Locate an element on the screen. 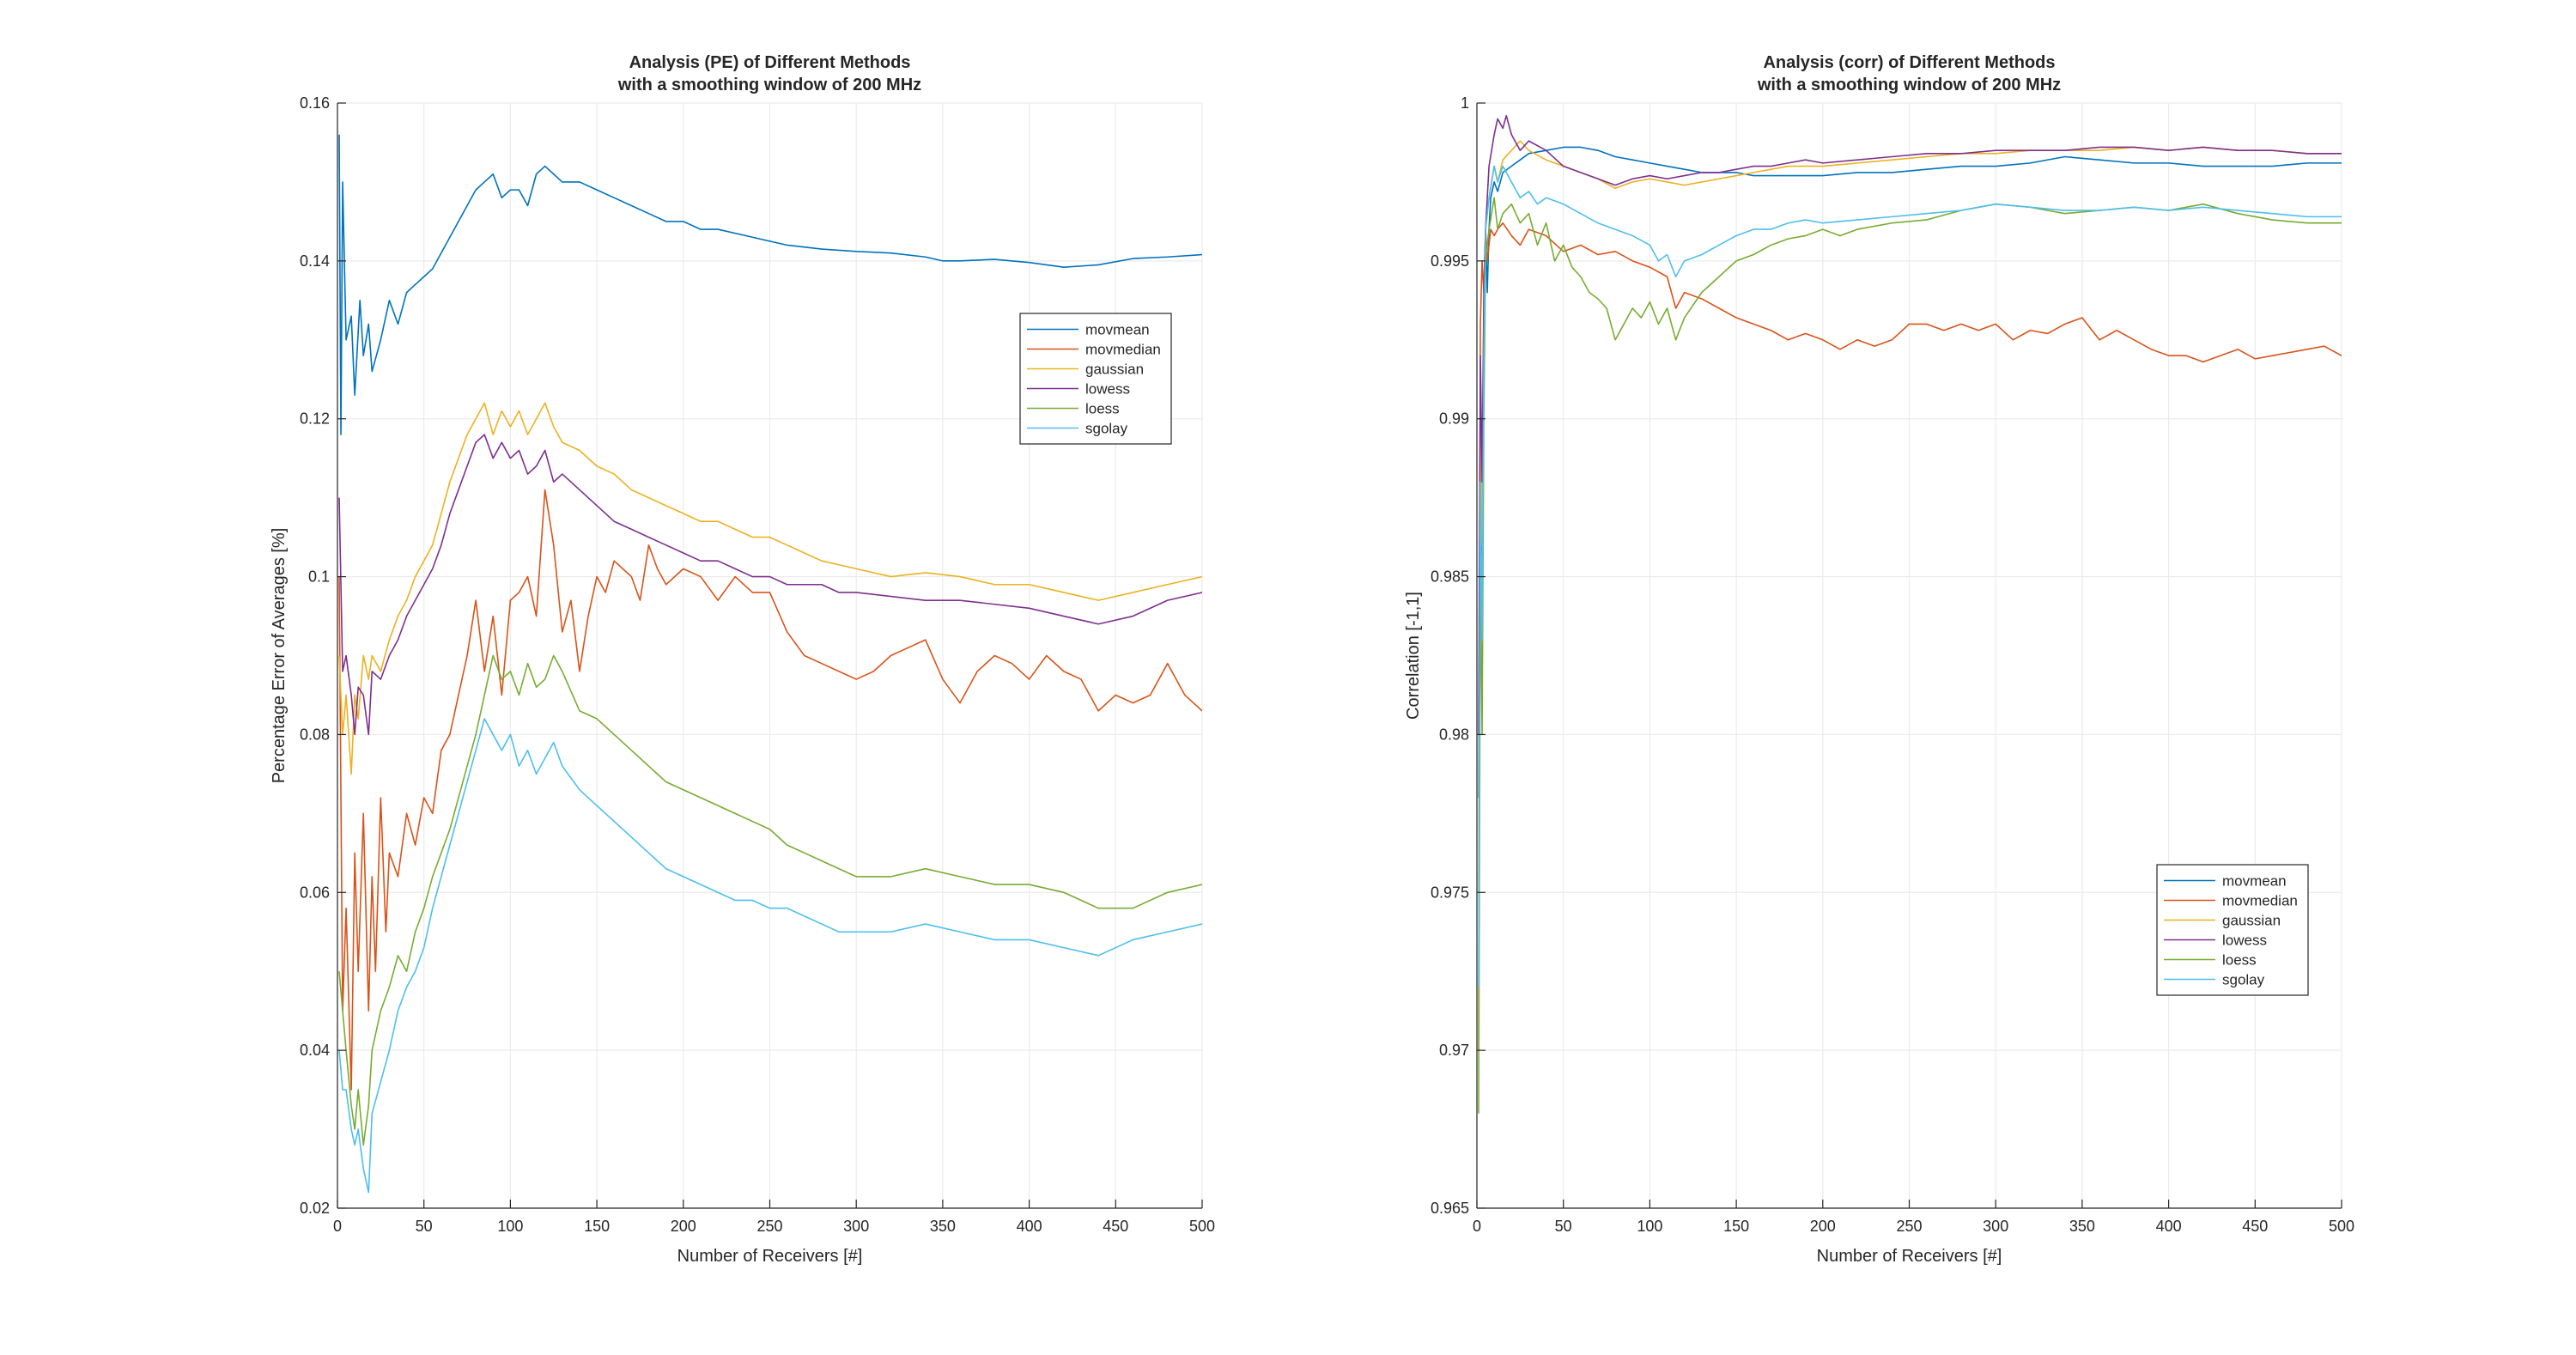 The width and height of the screenshot is (2576, 1355). y-tick-label: 0.06 is located at coordinates (315, 892).